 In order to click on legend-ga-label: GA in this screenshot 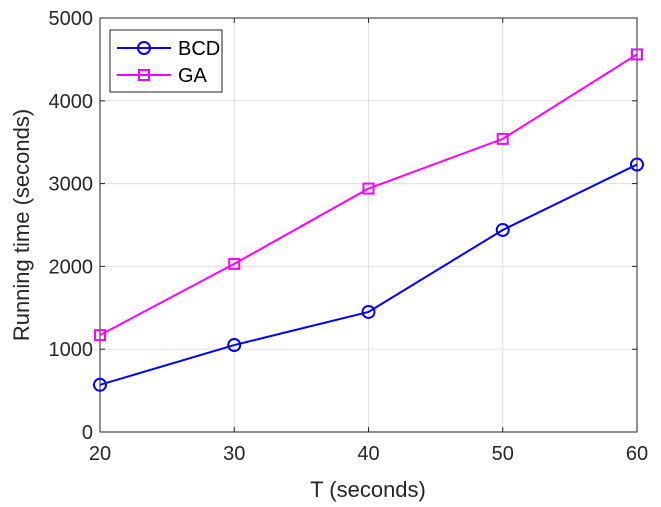, I will do `click(193, 76)`.